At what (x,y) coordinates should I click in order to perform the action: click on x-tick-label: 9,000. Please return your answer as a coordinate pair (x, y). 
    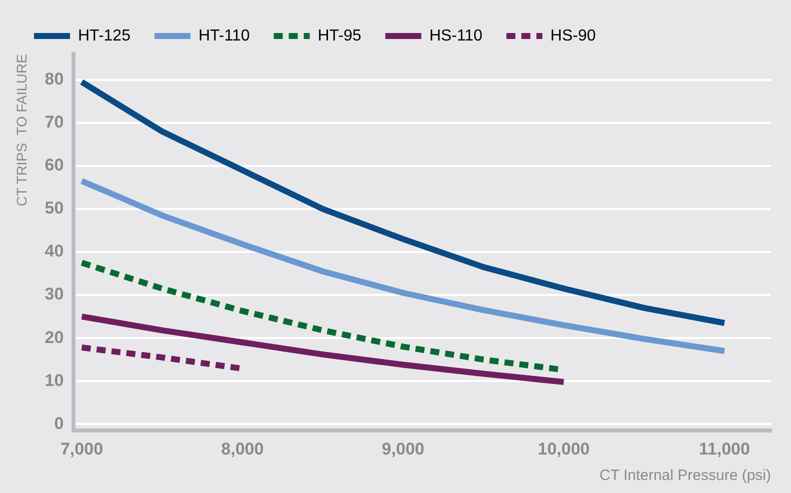
    Looking at the image, I should click on (403, 448).